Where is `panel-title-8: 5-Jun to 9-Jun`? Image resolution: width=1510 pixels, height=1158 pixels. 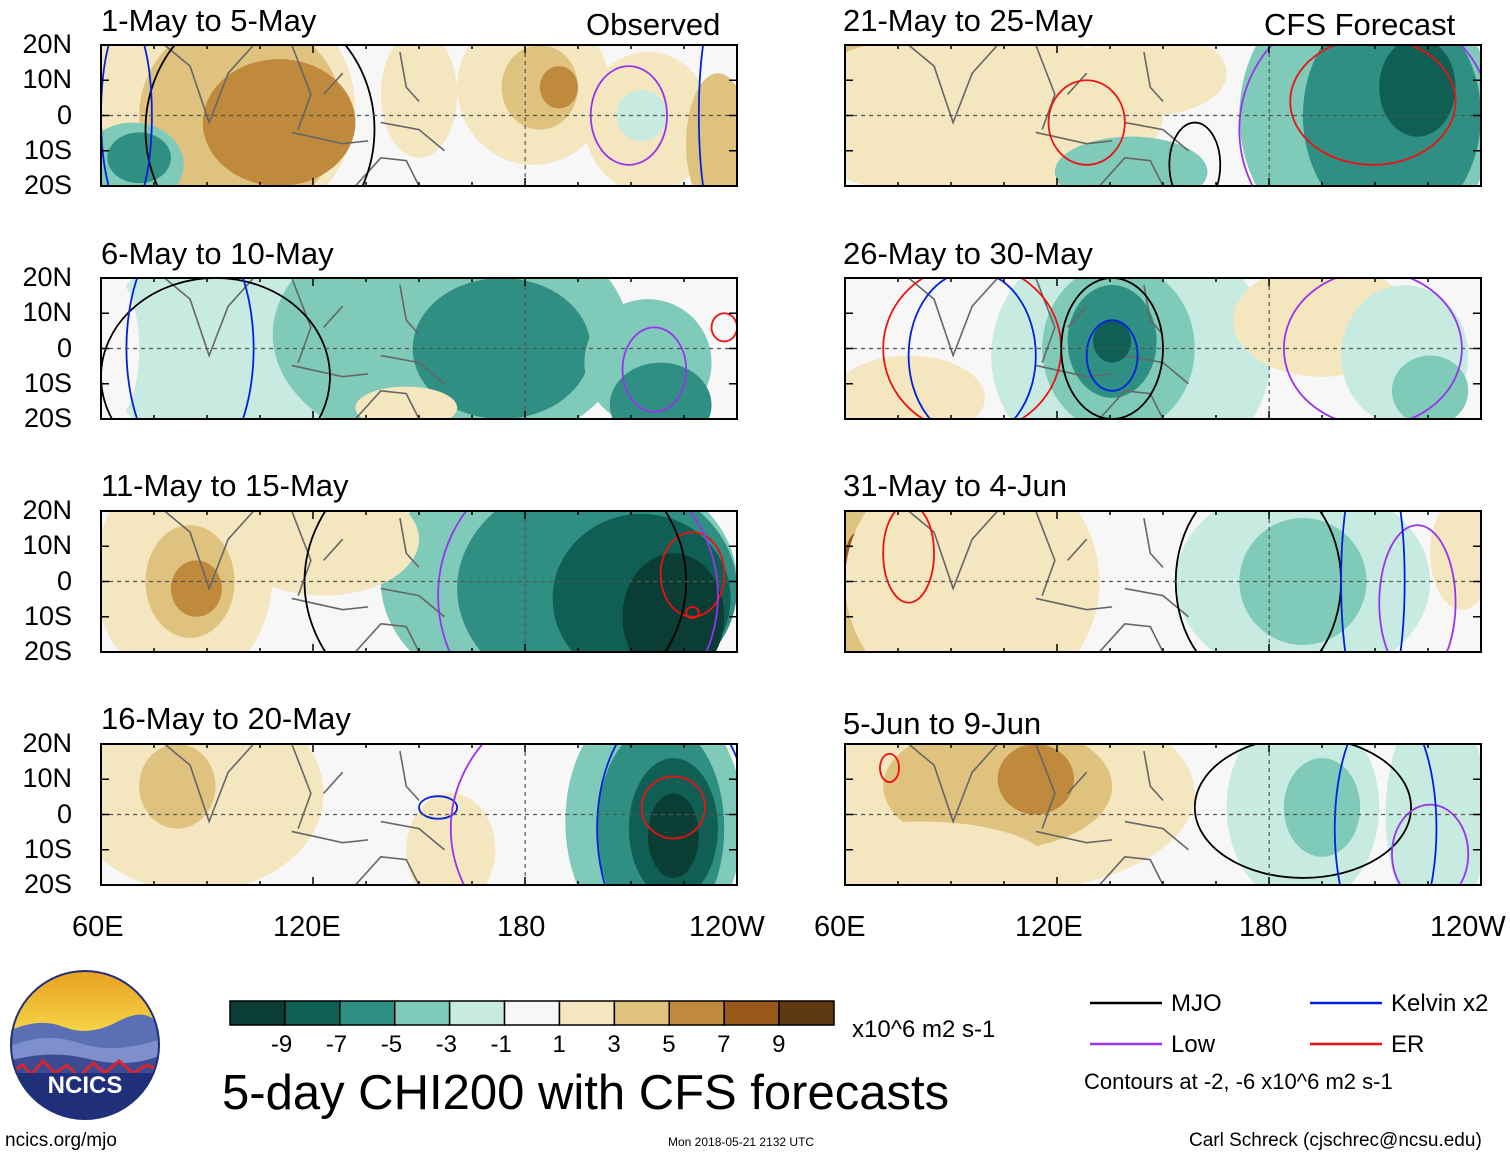 panel-title-8: 5-Jun to 9-Jun is located at coordinates (942, 723).